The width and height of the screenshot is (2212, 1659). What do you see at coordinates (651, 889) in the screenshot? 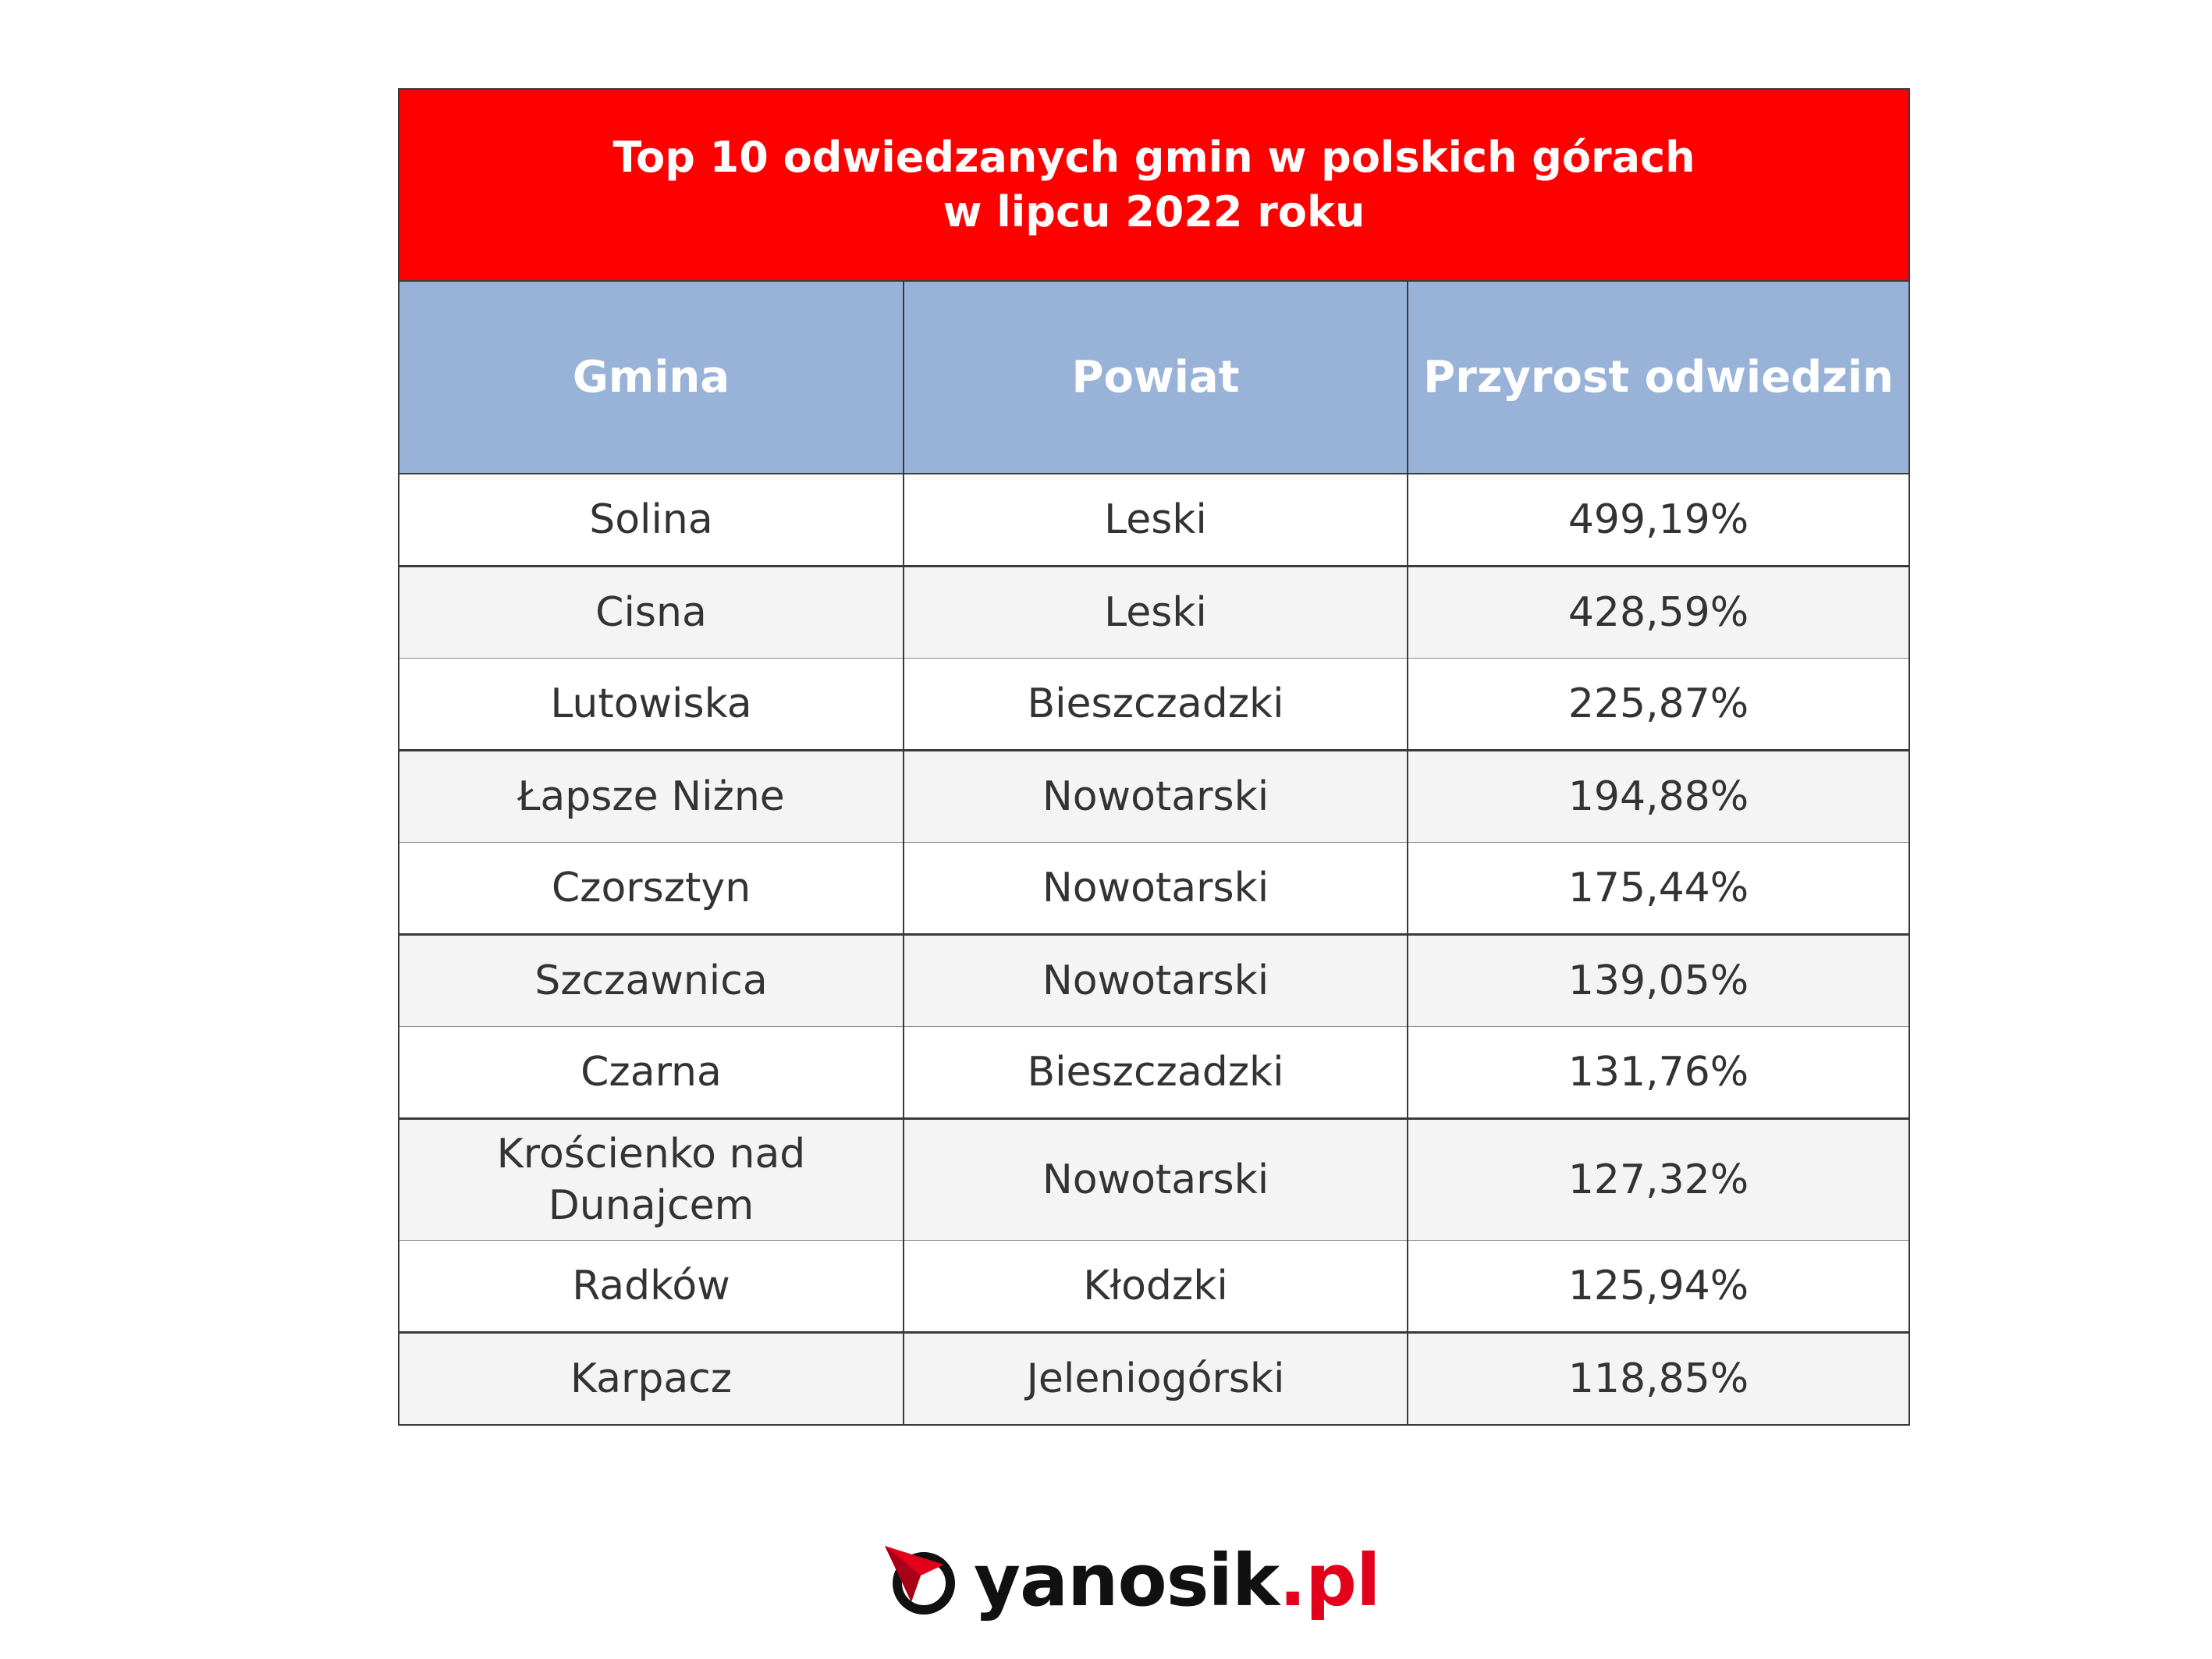
I see `cell-gmina: Czorsztyn` at bounding box center [651, 889].